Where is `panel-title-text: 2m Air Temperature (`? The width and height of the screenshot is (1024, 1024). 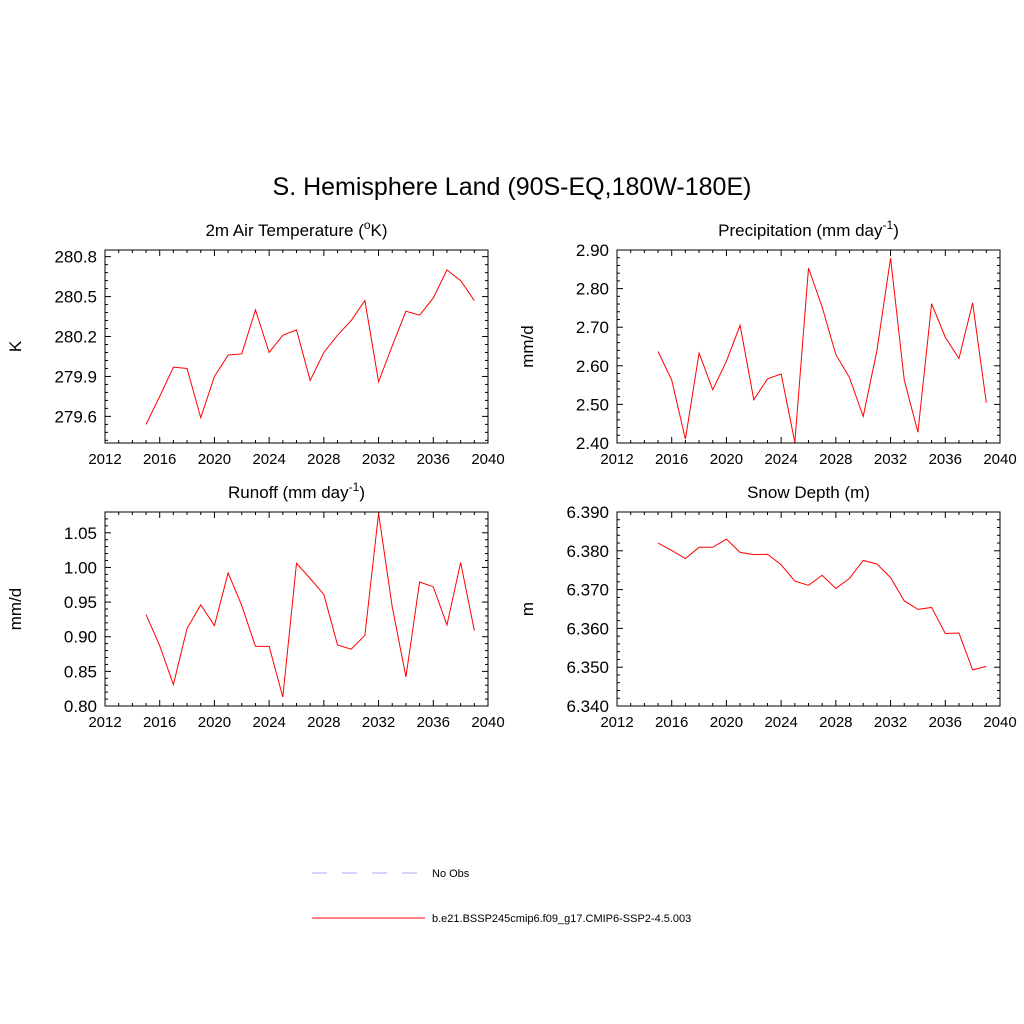
panel-title-text: 2m Air Temperature ( is located at coordinates (284, 230).